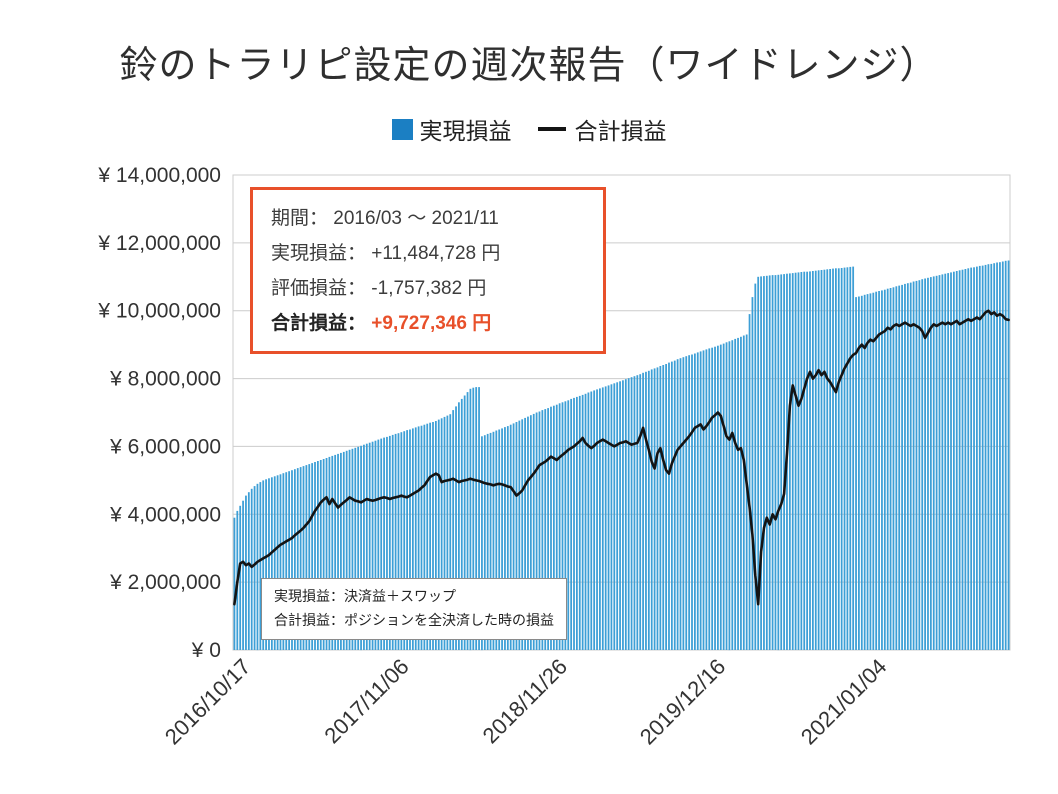 The width and height of the screenshot is (1058, 794). I want to click on total-legend-line-icon, so click(551, 129).